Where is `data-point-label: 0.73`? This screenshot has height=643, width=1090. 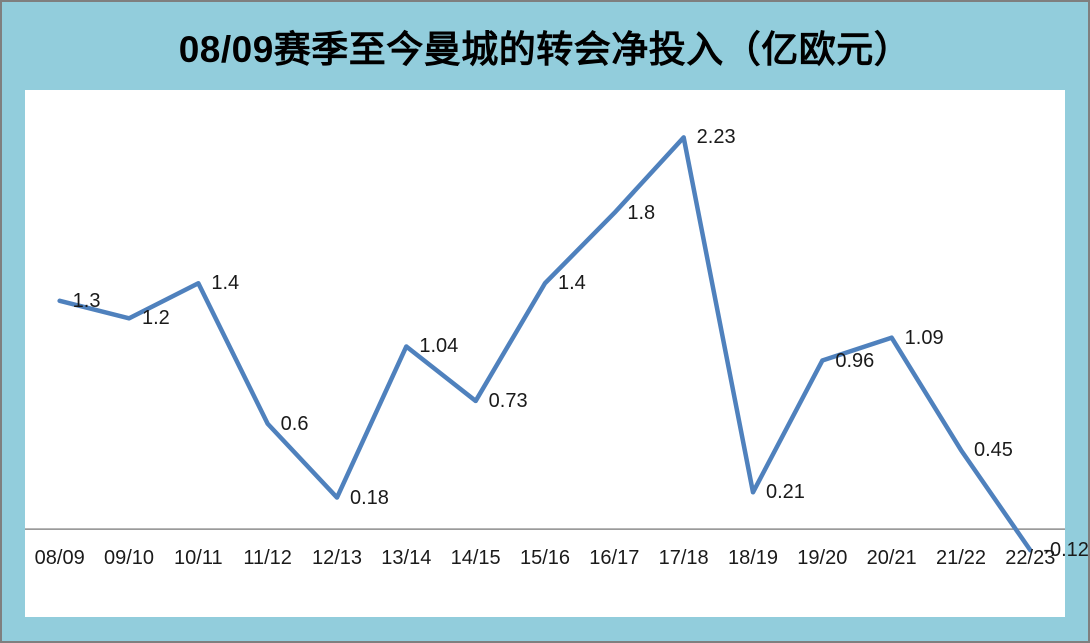 data-point-label: 0.73 is located at coordinates (508, 400).